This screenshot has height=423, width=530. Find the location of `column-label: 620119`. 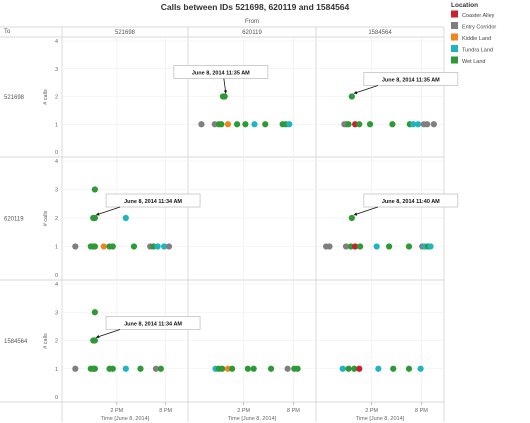

column-label: 620119 is located at coordinates (252, 33).